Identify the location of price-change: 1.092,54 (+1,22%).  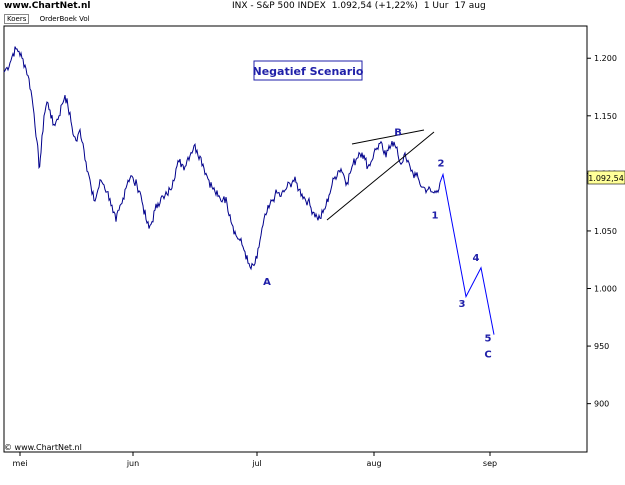
(374, 6).